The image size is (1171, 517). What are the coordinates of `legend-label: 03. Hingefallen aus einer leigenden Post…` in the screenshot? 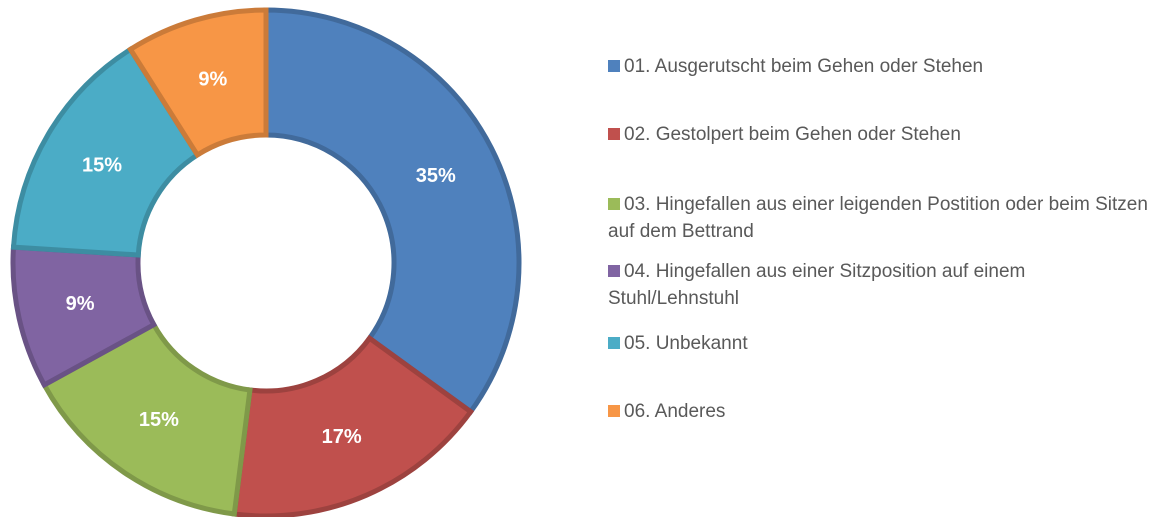 It's located at (878, 218).